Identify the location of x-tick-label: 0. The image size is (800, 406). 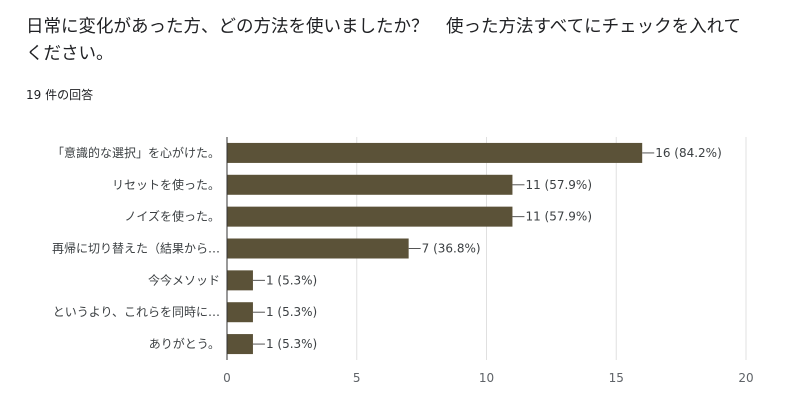
(227, 378).